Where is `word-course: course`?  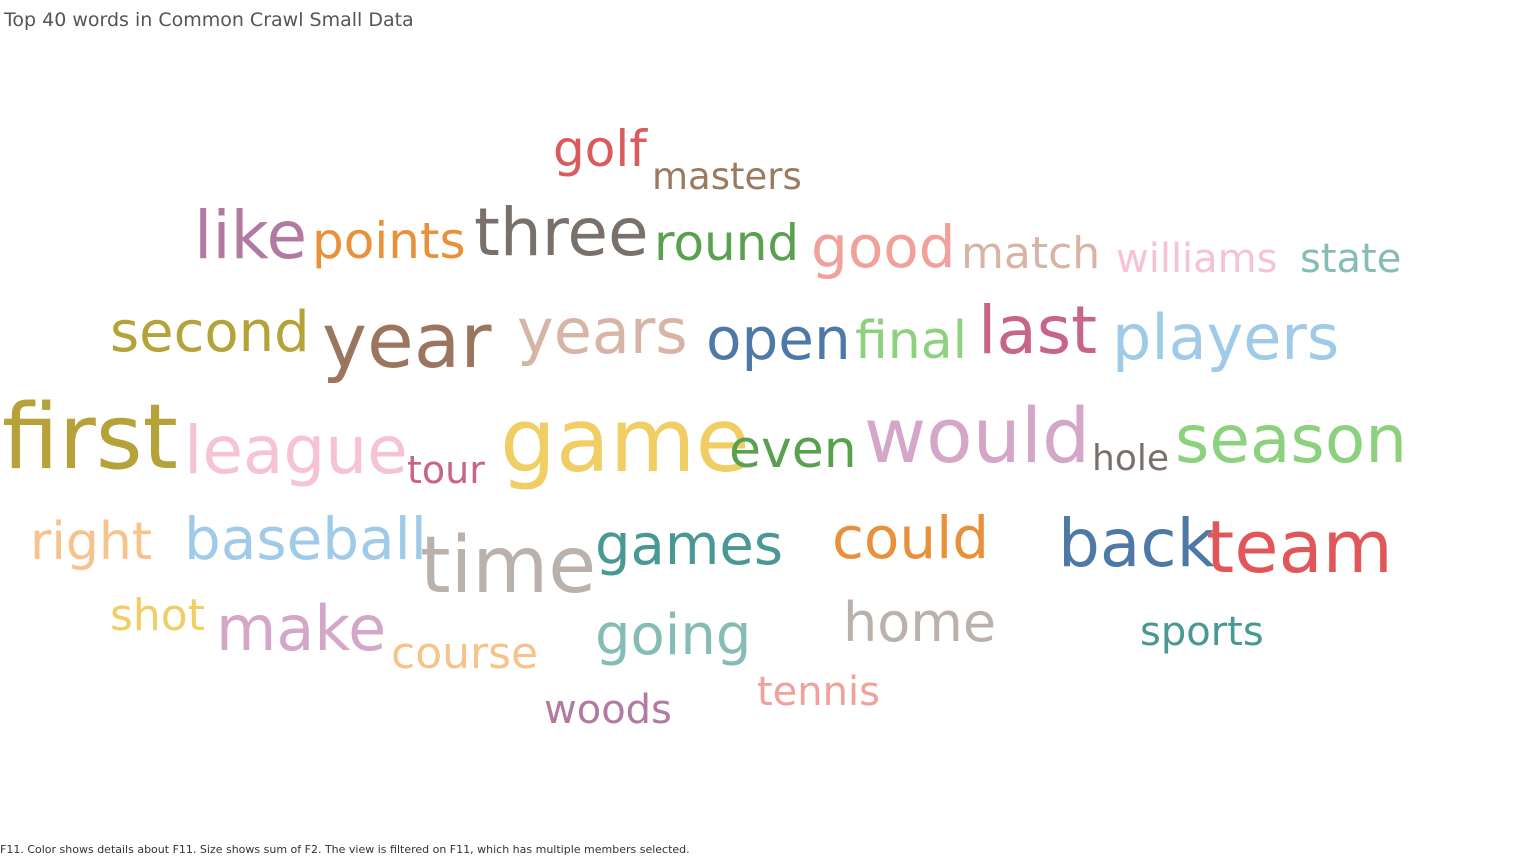 word-course: course is located at coordinates (465, 653).